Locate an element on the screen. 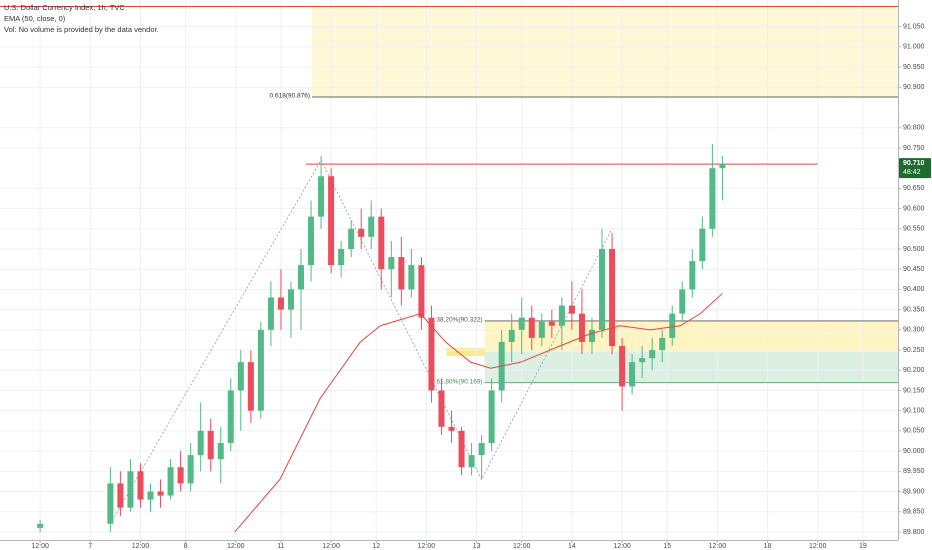 This screenshot has height=550, width=932. fib-label: 0.618(90.876) is located at coordinates (290, 96).